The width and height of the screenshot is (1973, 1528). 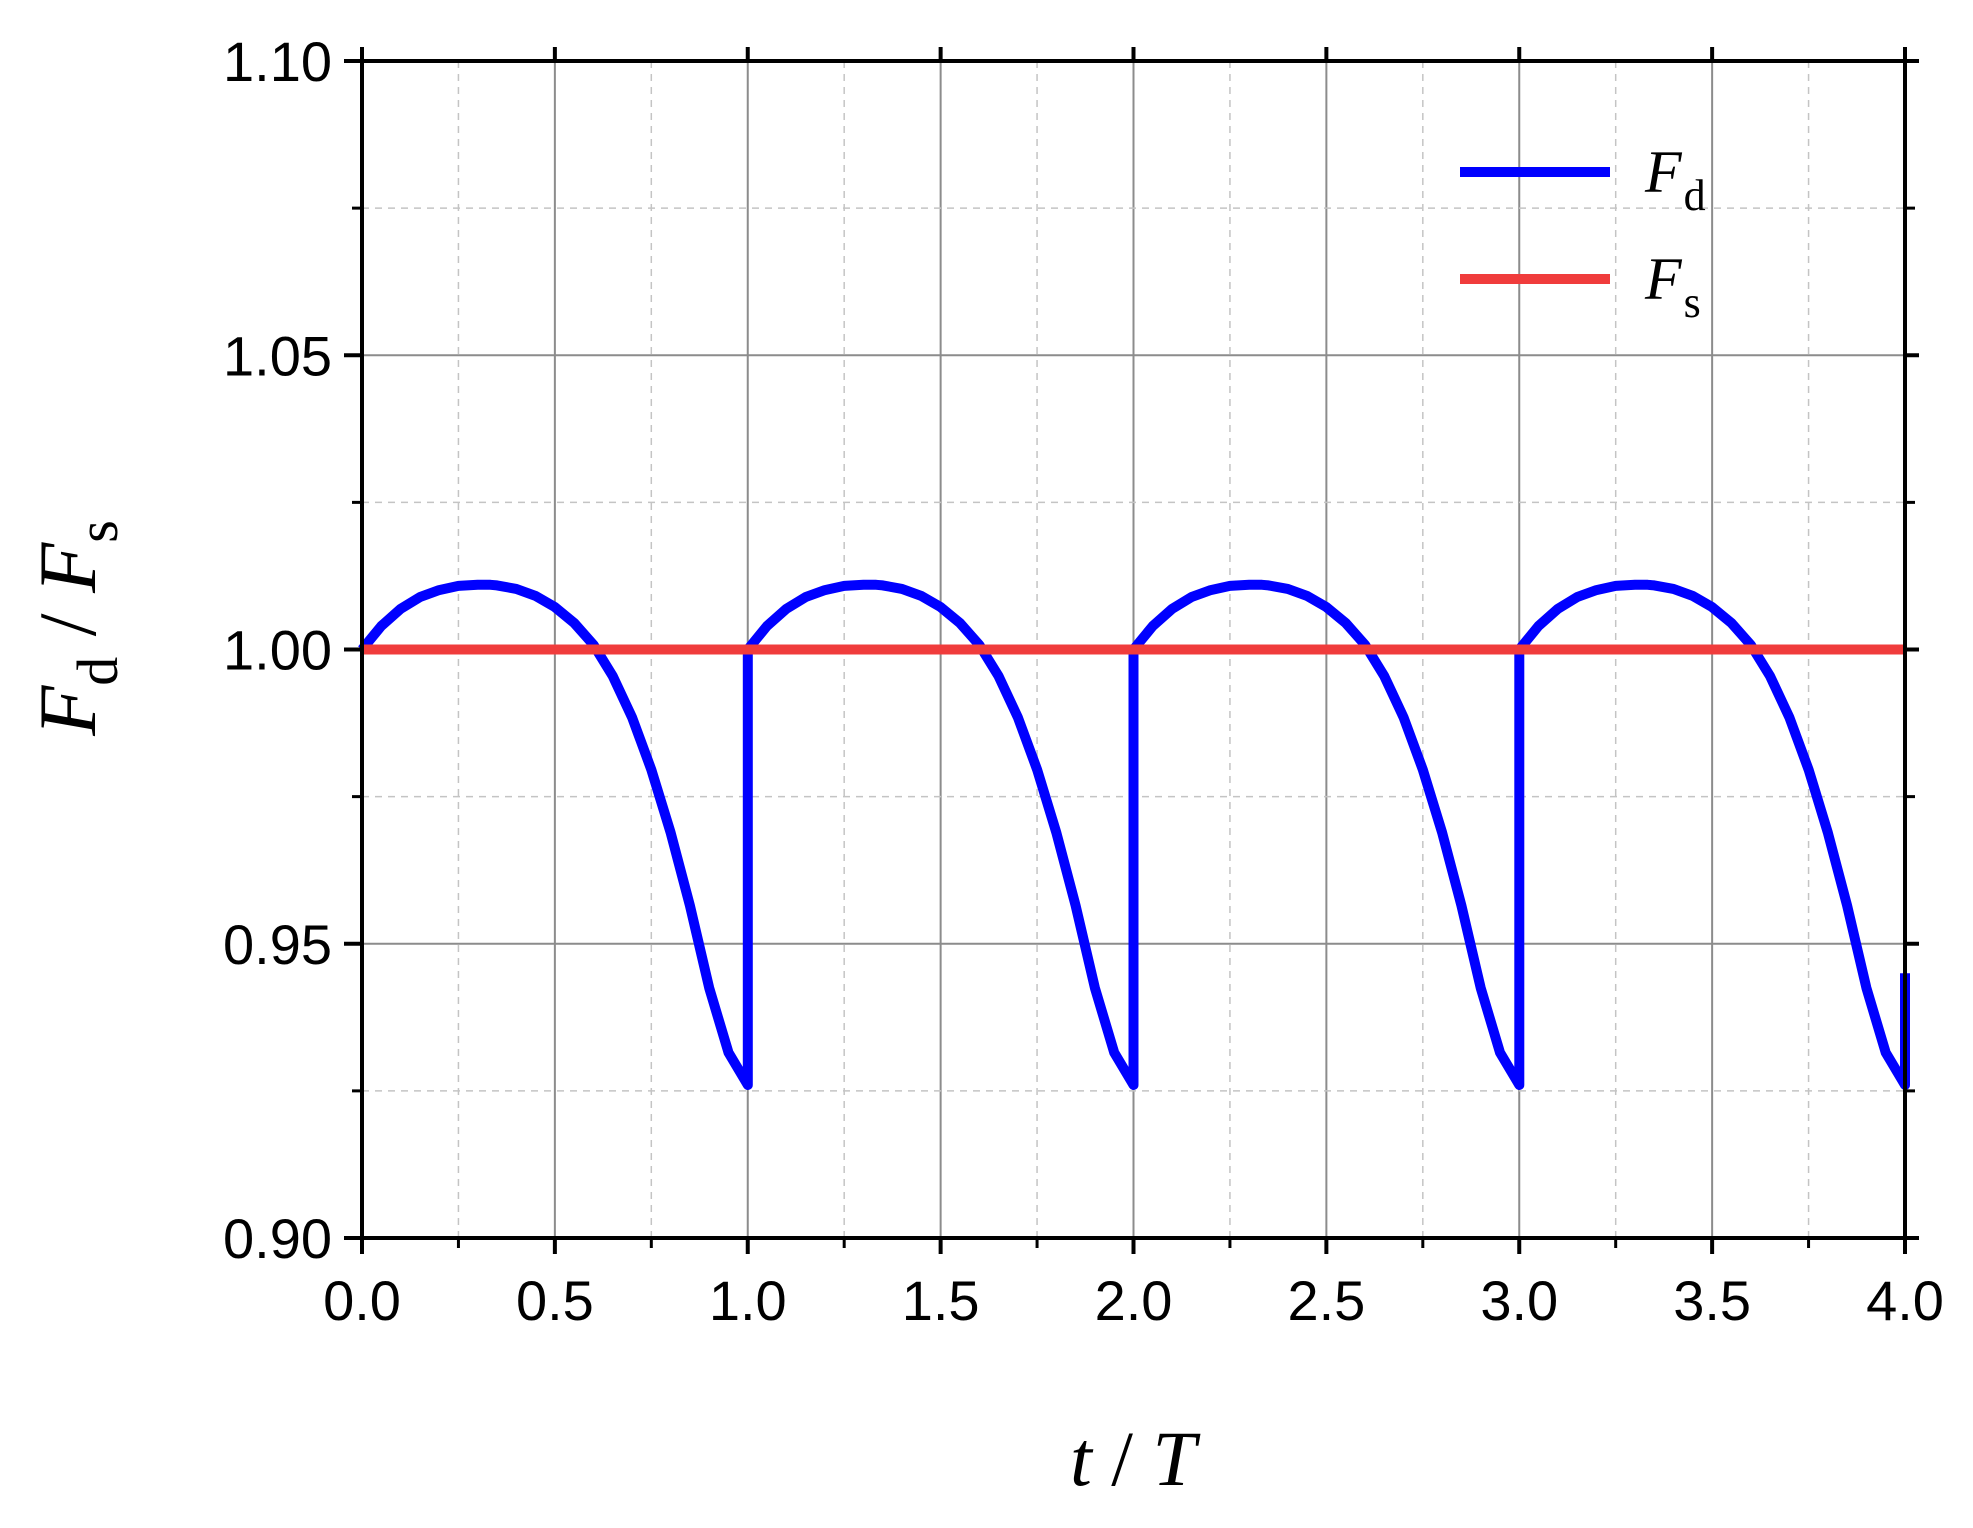 I want to click on x-tick-label: 4.0, so click(x=1905, y=1300).